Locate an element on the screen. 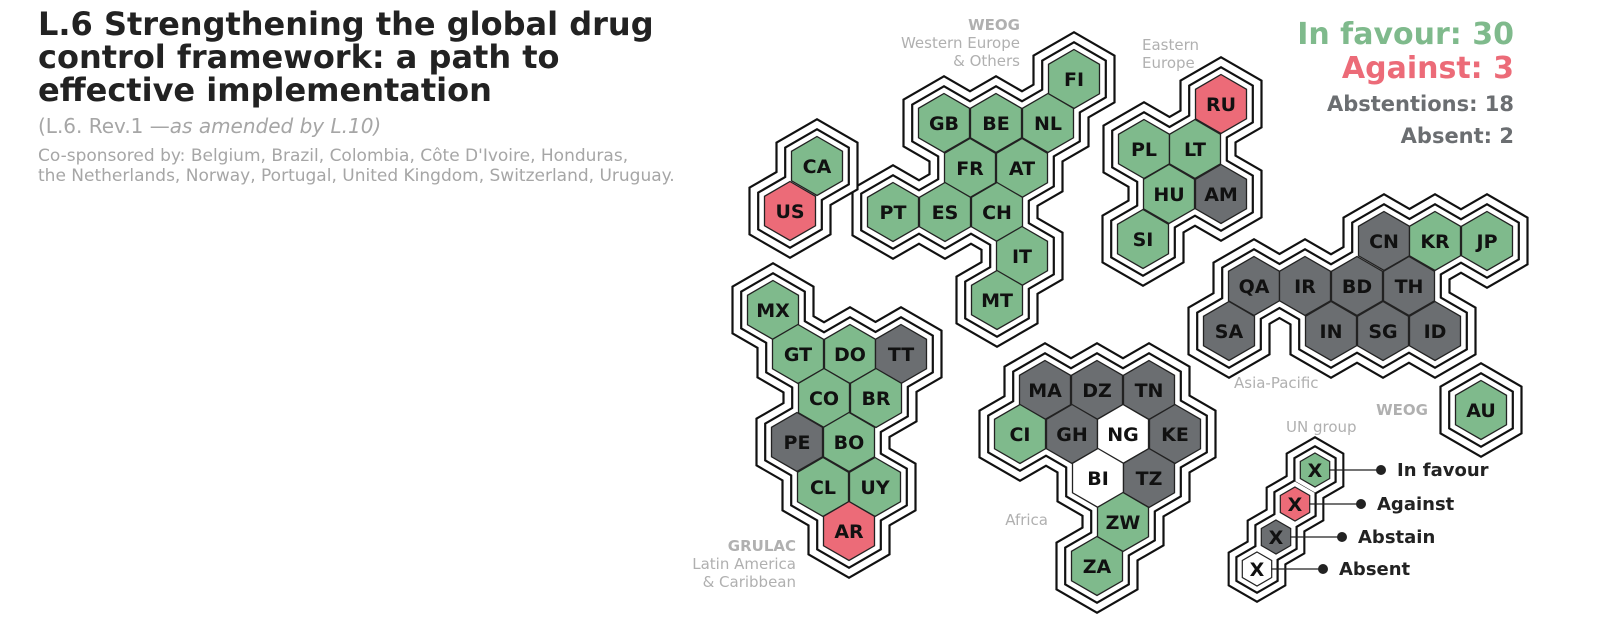 This screenshot has width=1600, height=634. country-code: BI is located at coordinates (1098, 479).